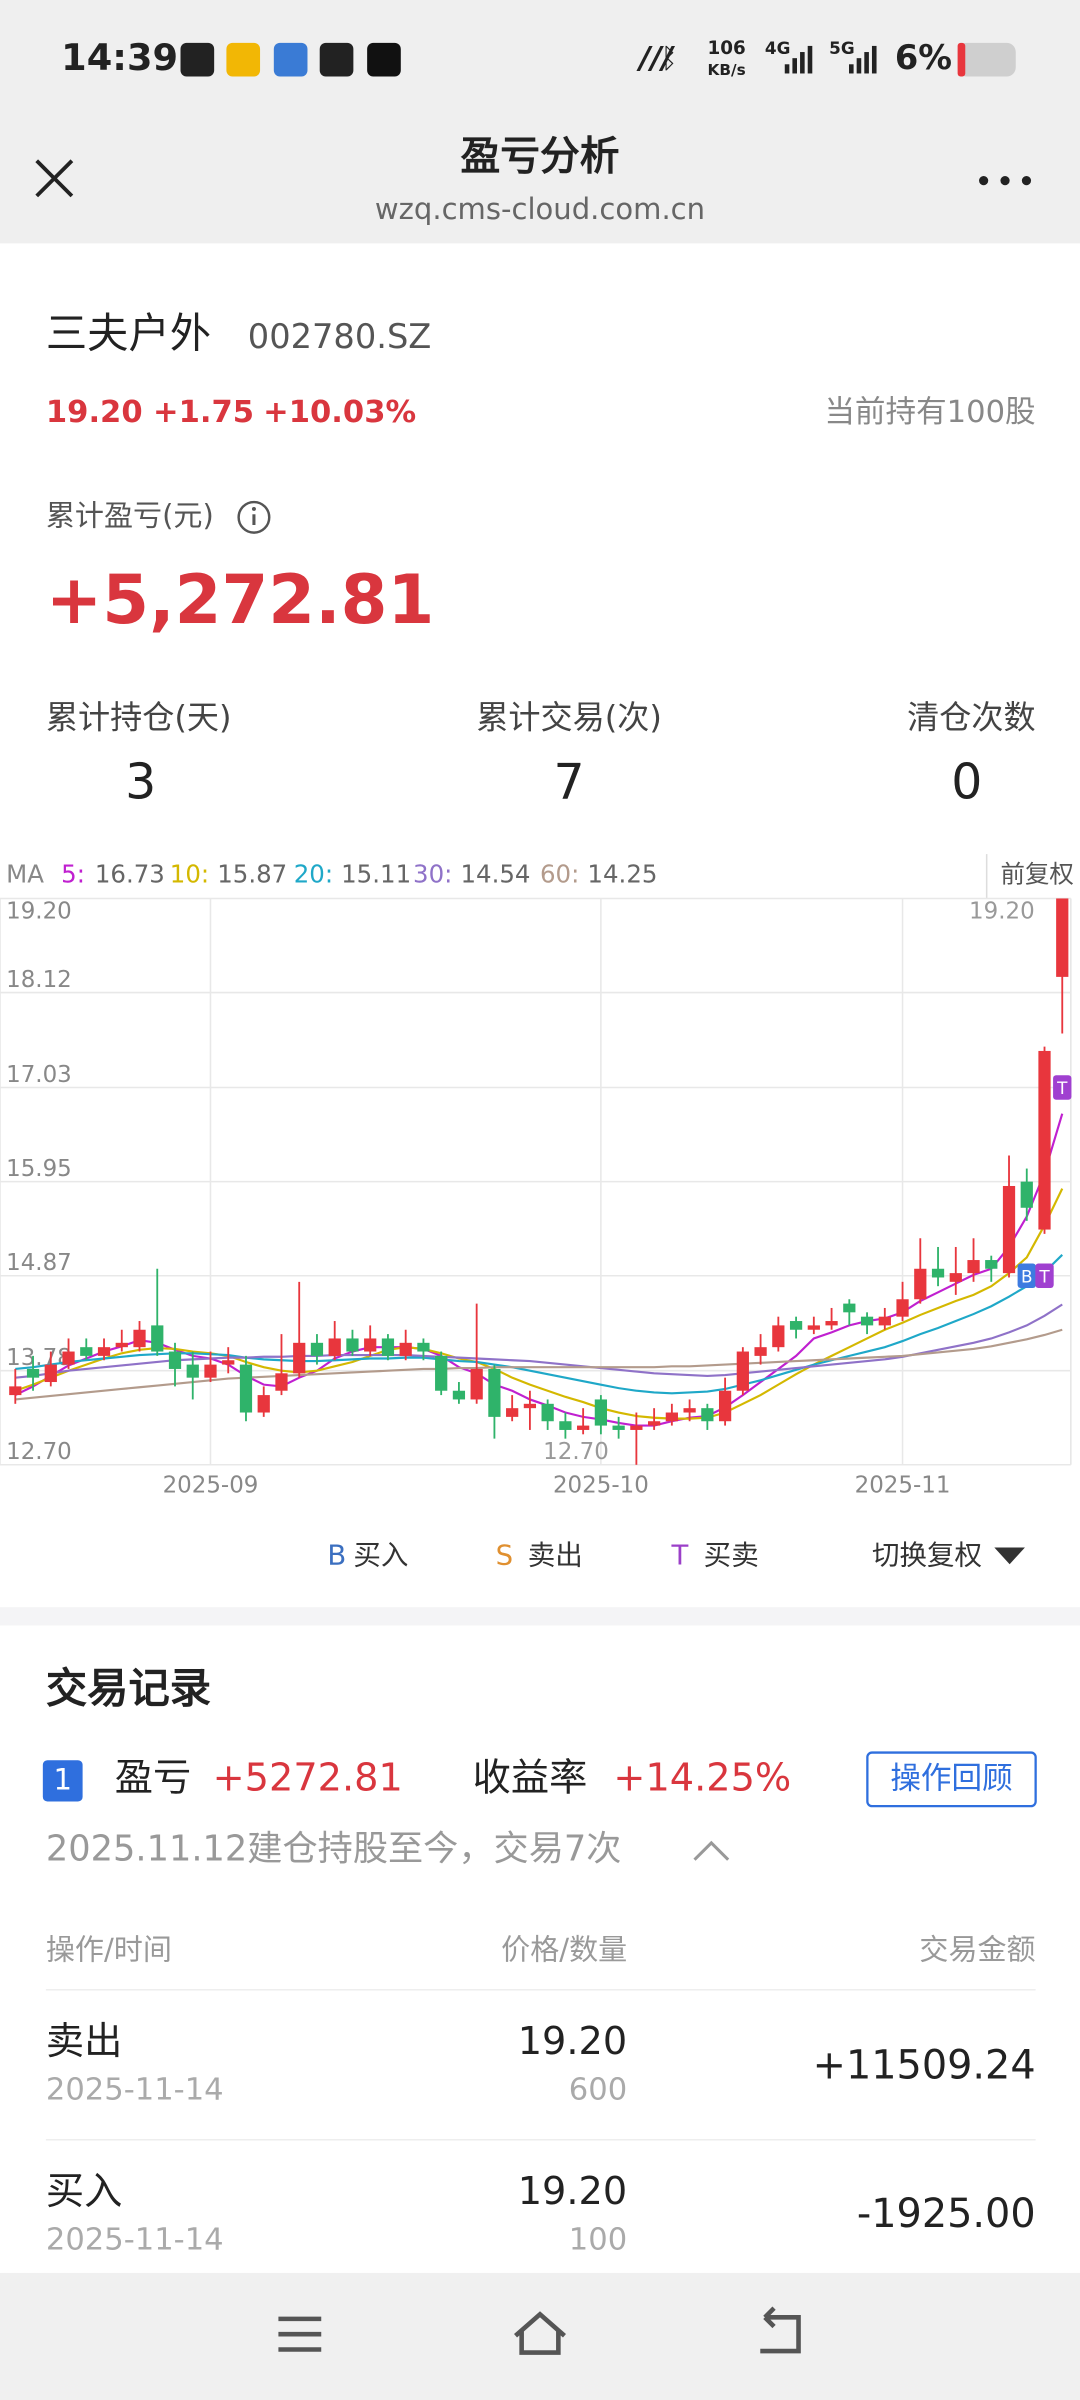  I want to click on dropdown-arrow, so click(1009, 1556).